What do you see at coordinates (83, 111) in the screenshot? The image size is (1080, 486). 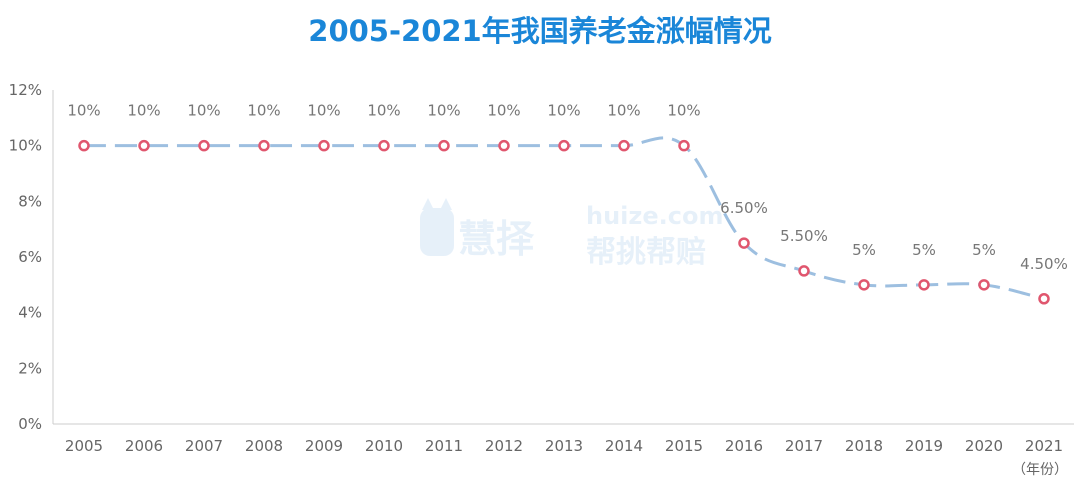 I see `data-label-2005: 10%` at bounding box center [83, 111].